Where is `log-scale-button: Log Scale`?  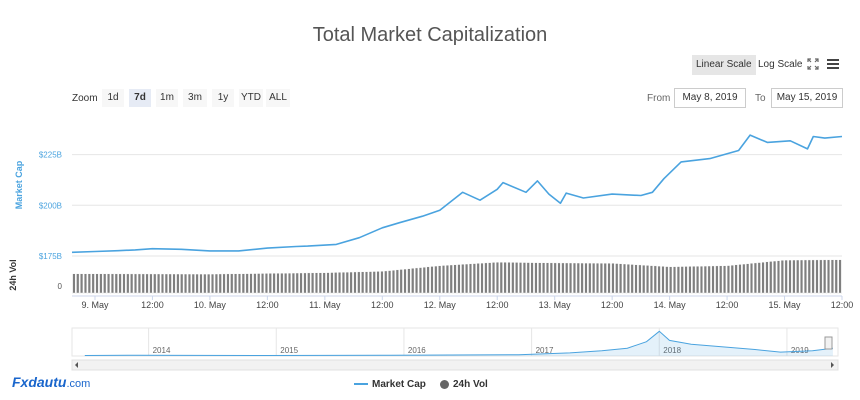
log-scale-button: Log Scale is located at coordinates (780, 64).